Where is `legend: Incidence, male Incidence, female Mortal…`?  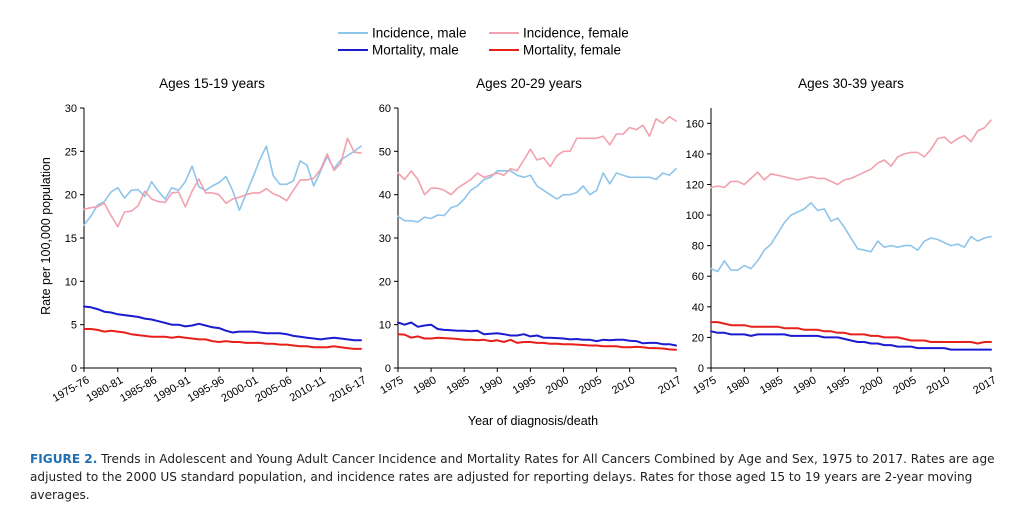 legend: Incidence, male Incidence, female Mortal… is located at coordinates (483, 42).